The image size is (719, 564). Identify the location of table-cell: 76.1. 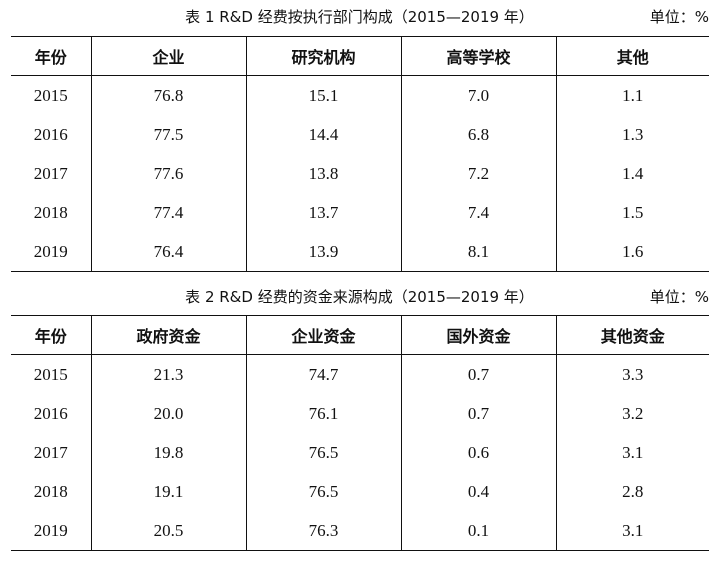
(323, 413).